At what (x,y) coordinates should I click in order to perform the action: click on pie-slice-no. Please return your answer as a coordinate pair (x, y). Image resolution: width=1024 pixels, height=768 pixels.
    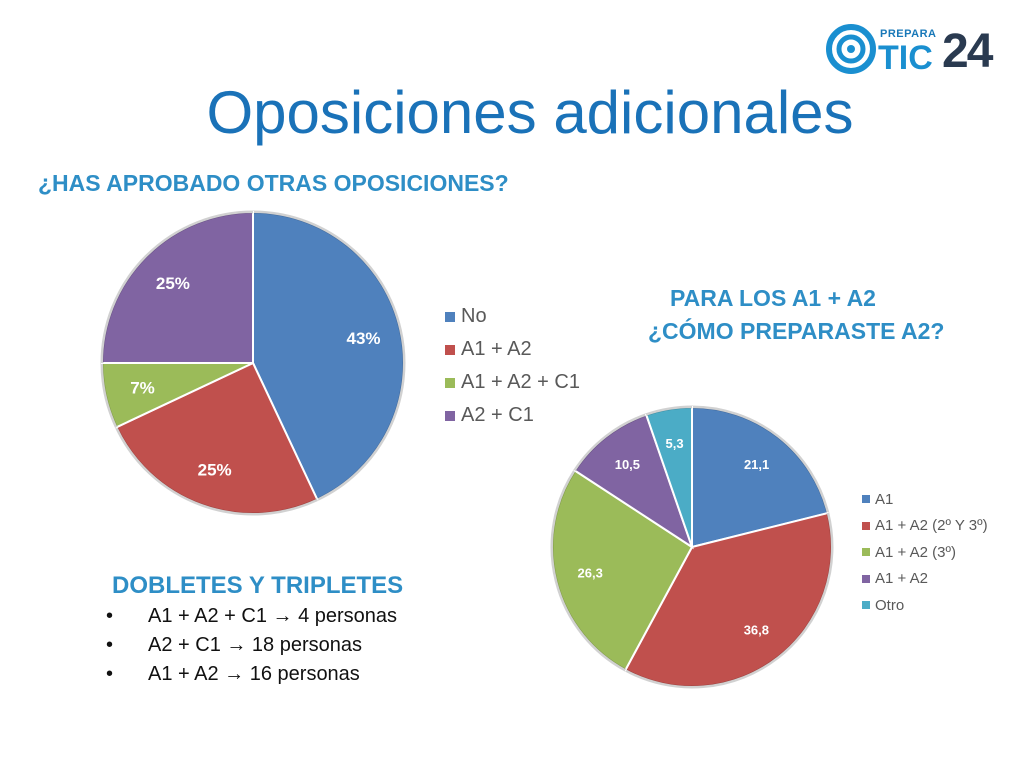
    Looking at the image, I should click on (328, 355).